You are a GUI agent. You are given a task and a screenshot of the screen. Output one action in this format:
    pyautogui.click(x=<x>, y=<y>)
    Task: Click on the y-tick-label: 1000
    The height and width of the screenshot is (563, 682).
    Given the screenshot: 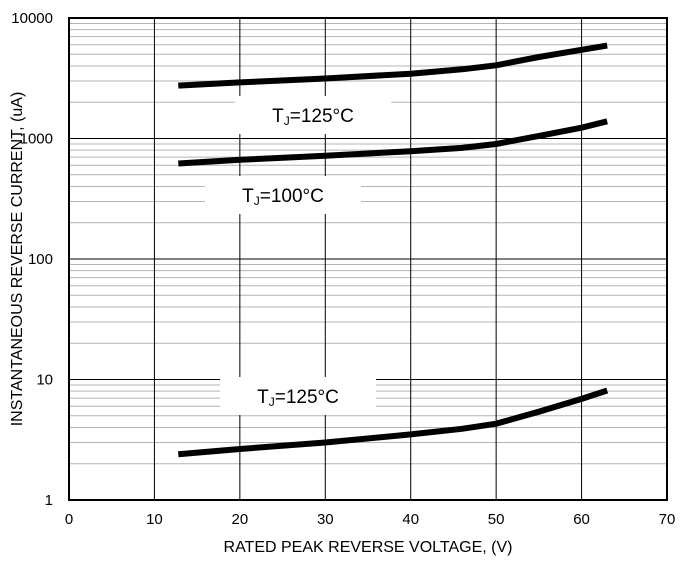 What is the action you would take?
    pyautogui.click(x=36, y=139)
    